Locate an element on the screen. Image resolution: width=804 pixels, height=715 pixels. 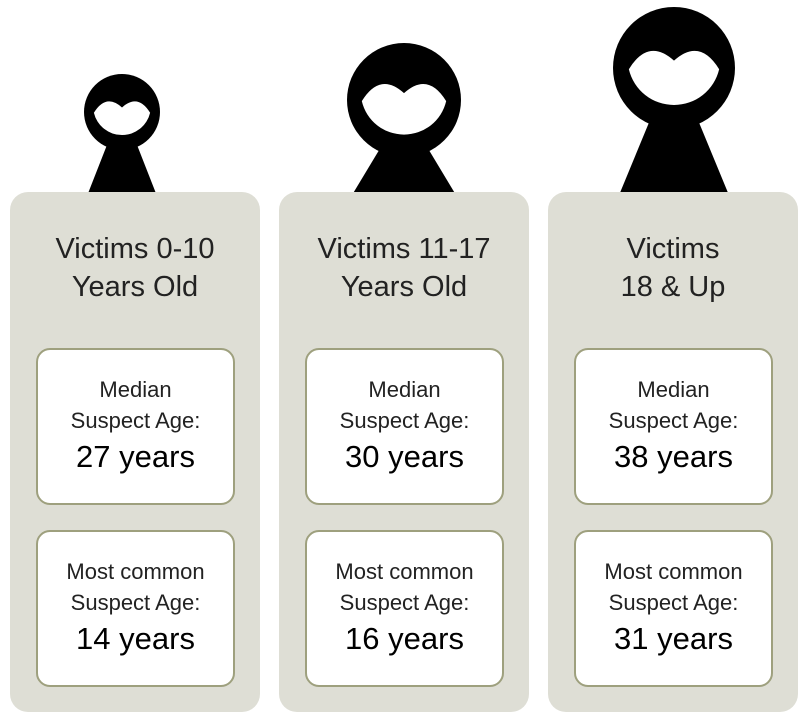
group-title: Victims 11-17 Years Old is located at coordinates (404, 268).